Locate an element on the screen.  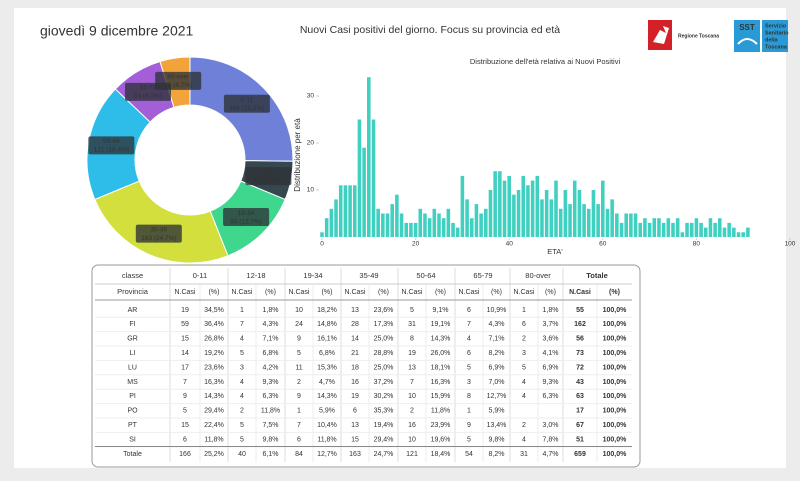
table-cell: 23,6% is located at coordinates (214, 367).